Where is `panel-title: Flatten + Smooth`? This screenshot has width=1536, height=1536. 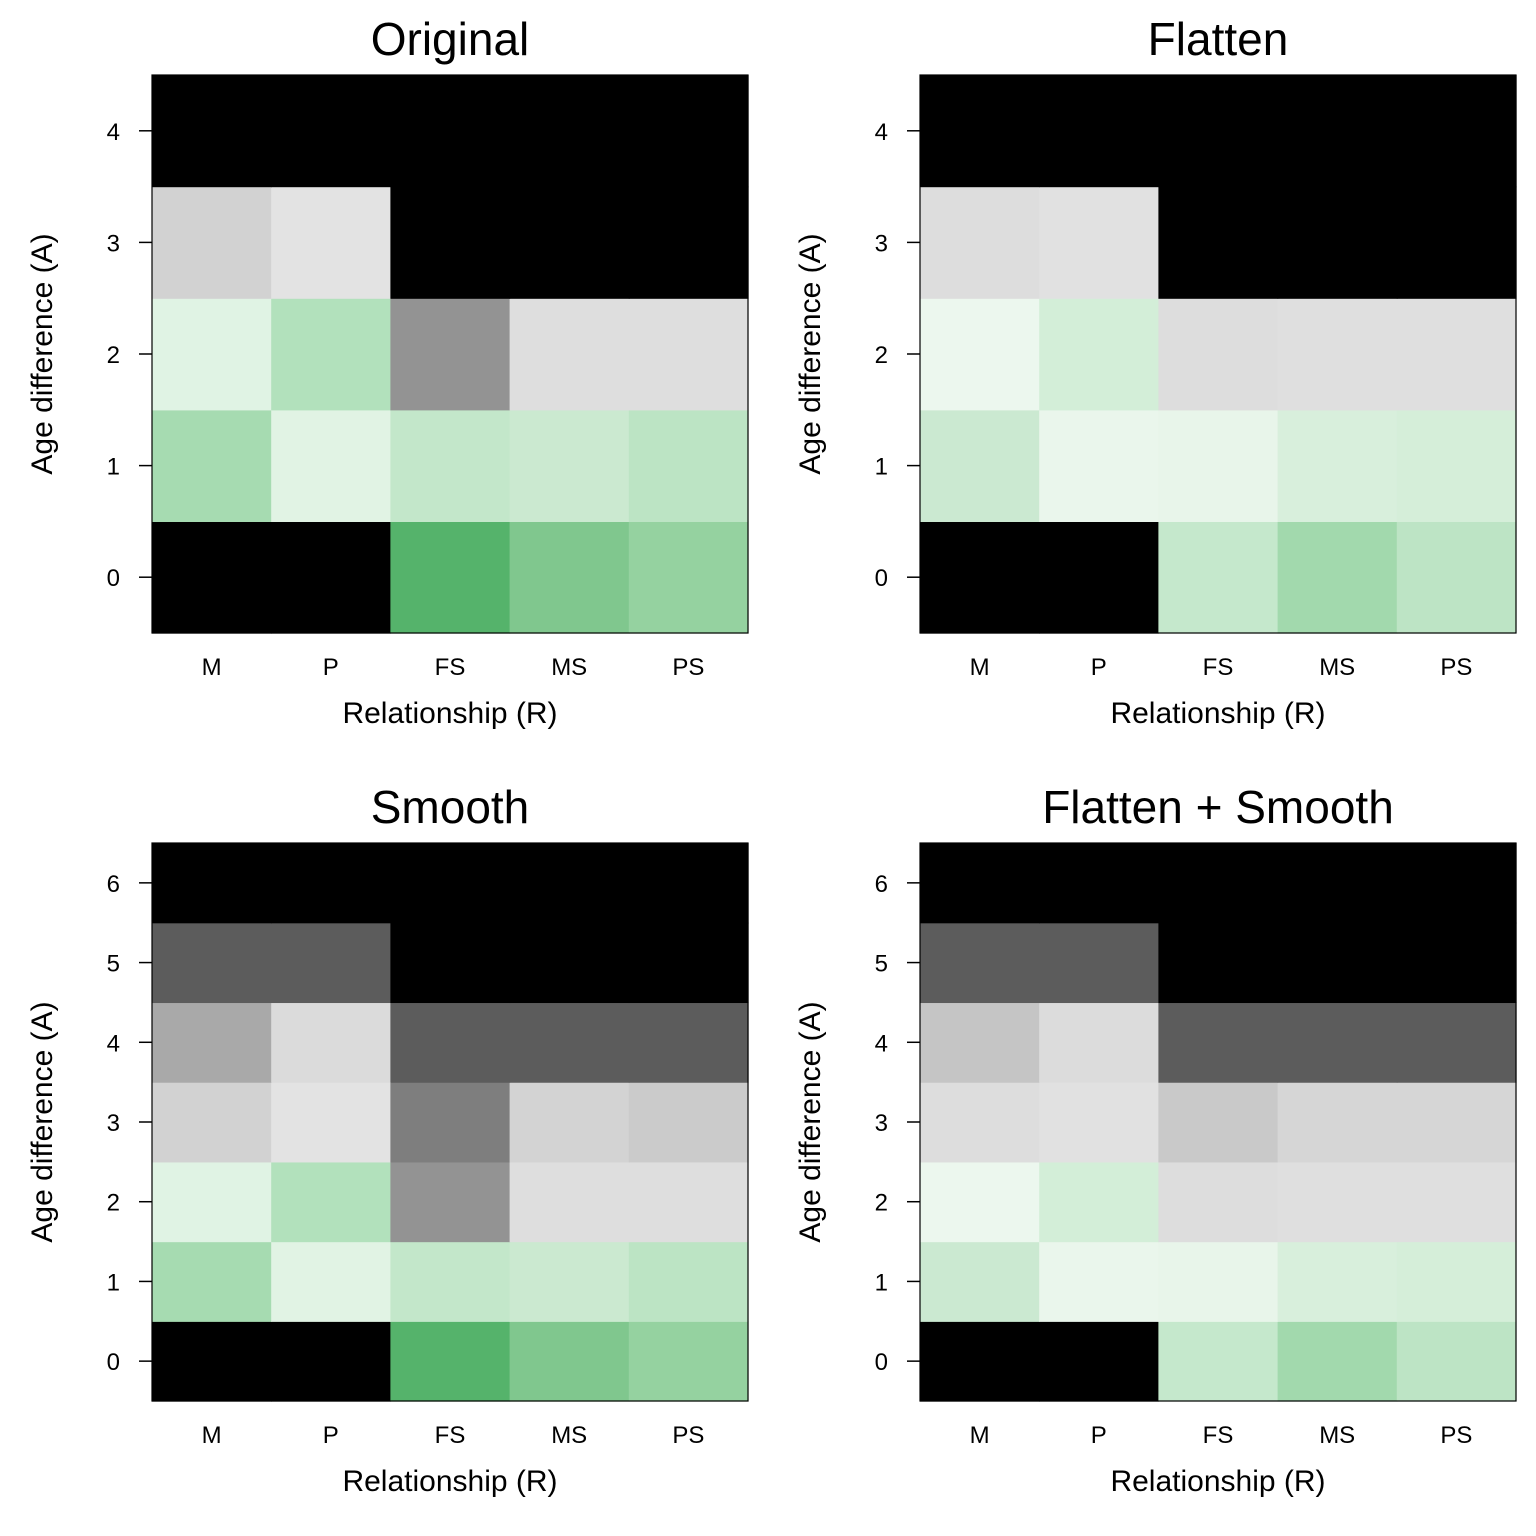
panel-title: Flatten + Smooth is located at coordinates (1218, 807).